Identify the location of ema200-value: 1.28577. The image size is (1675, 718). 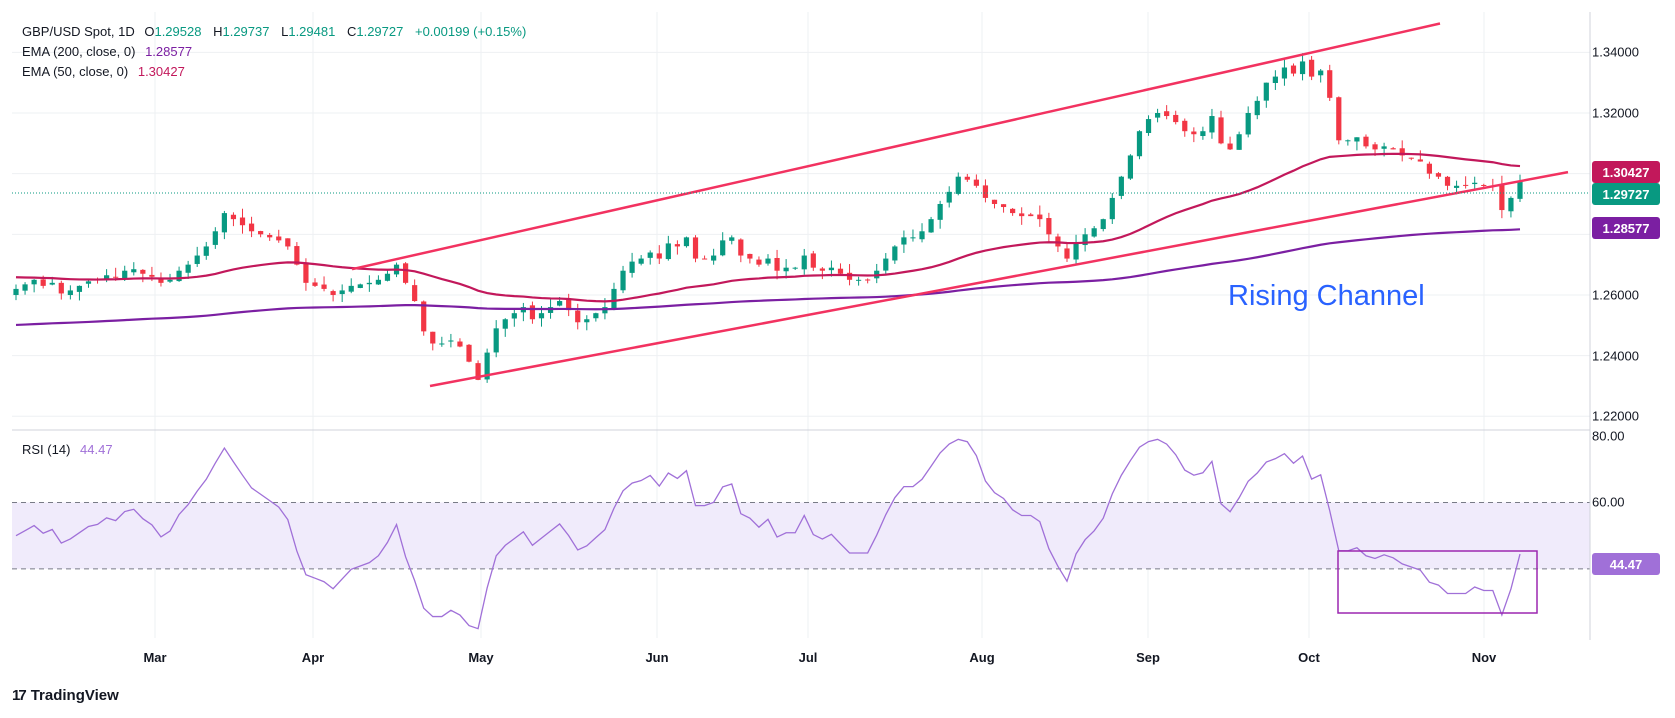
(169, 51).